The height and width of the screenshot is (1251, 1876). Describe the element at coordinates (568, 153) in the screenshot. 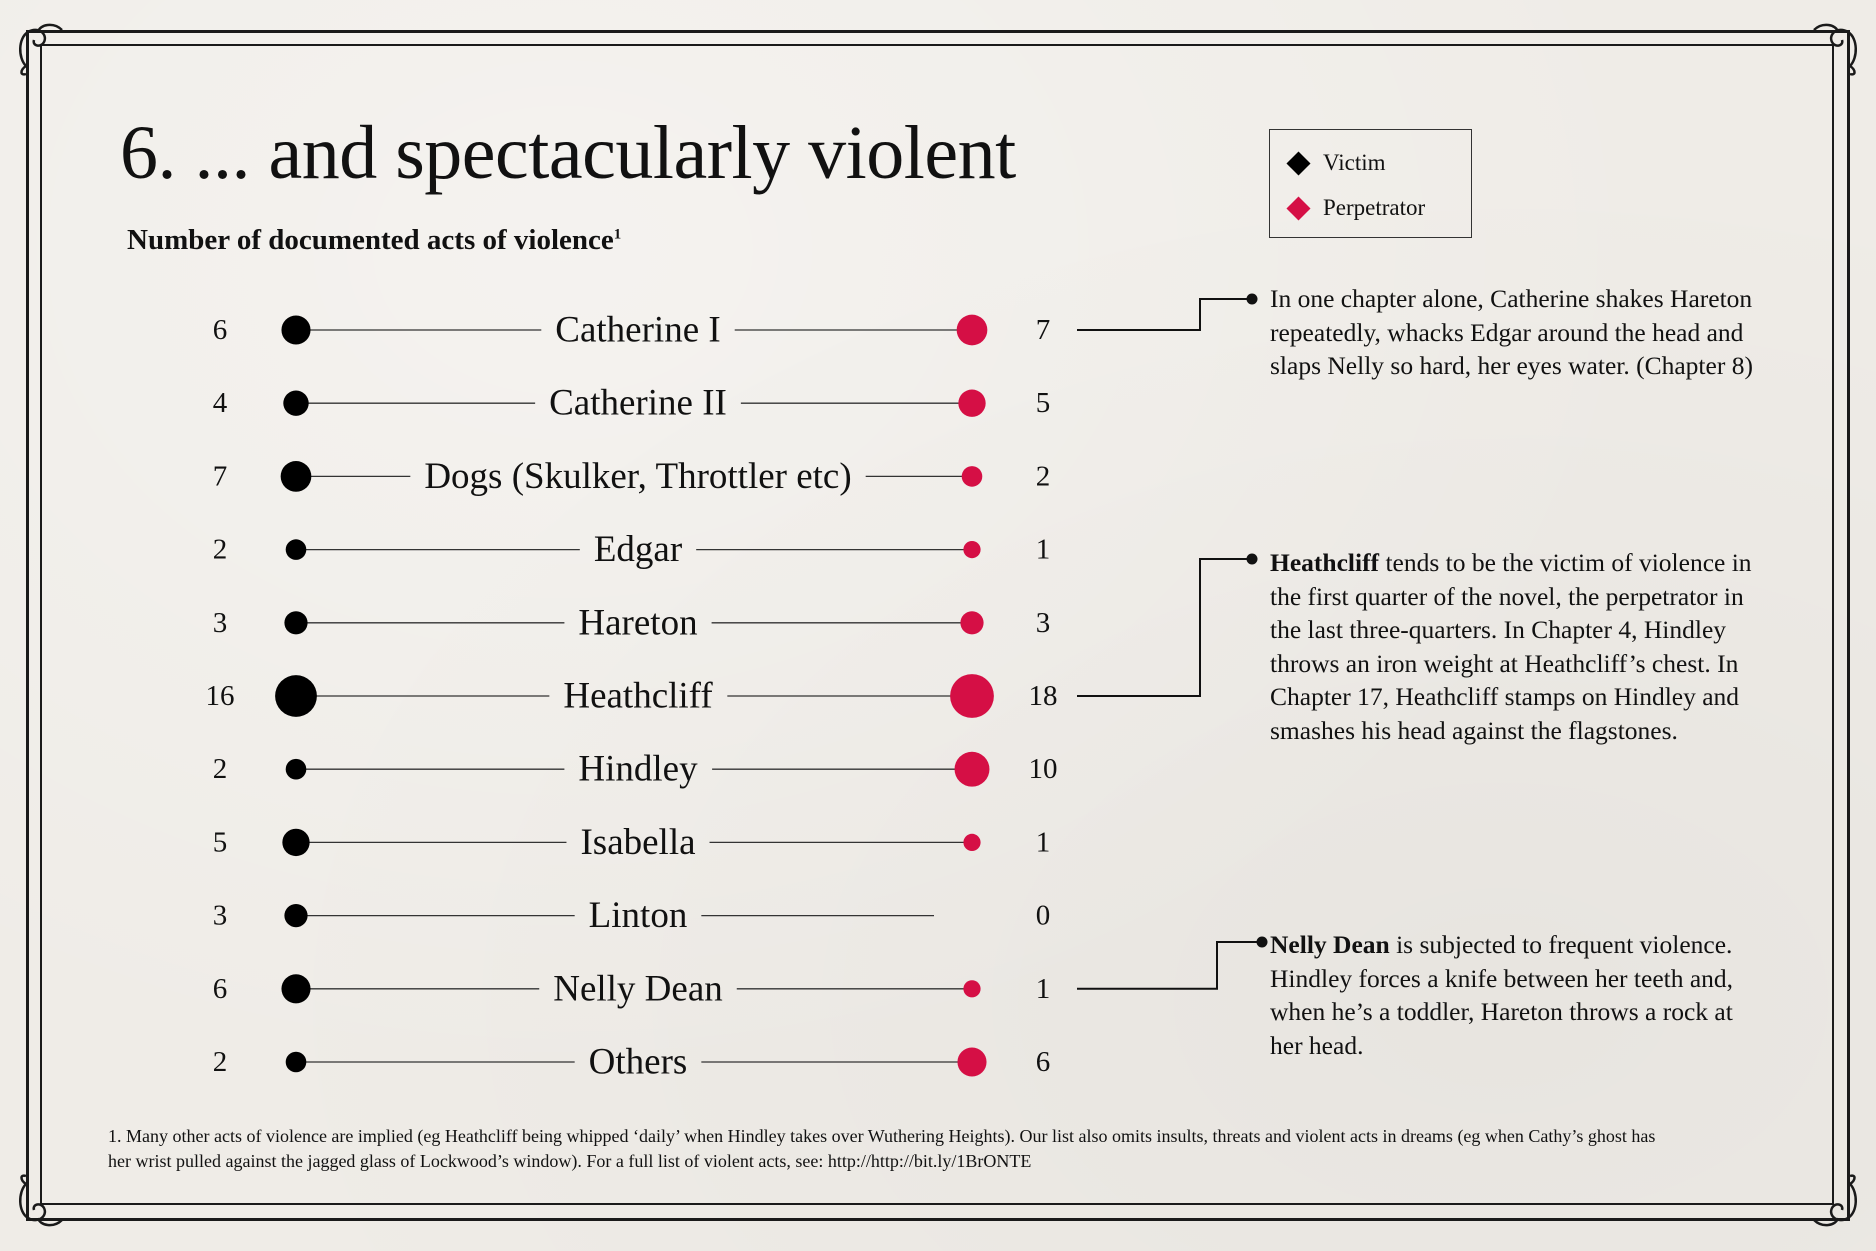

I see `chart-title: 6. ... and spectacularly violent` at that location.